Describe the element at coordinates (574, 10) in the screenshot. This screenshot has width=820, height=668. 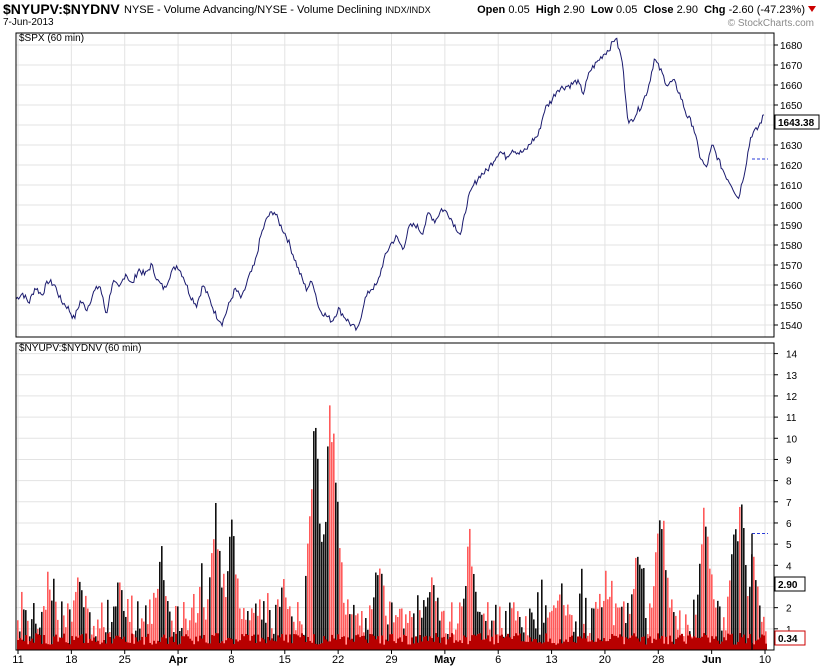
I see `high-value: 2.90` at that location.